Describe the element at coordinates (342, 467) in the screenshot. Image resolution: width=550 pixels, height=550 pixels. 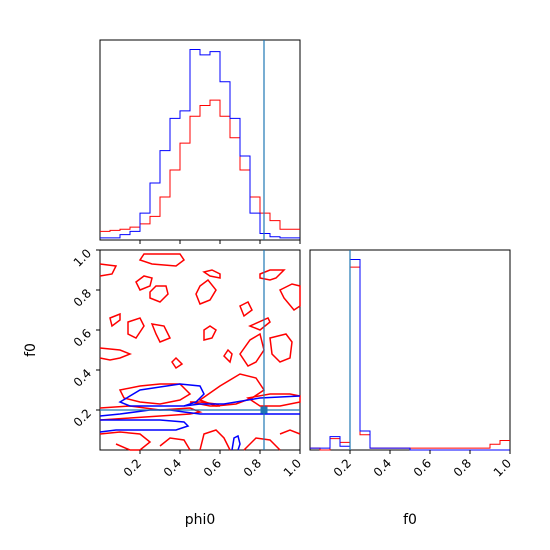
I see `f0-xtick-label-0: 0.2` at that location.